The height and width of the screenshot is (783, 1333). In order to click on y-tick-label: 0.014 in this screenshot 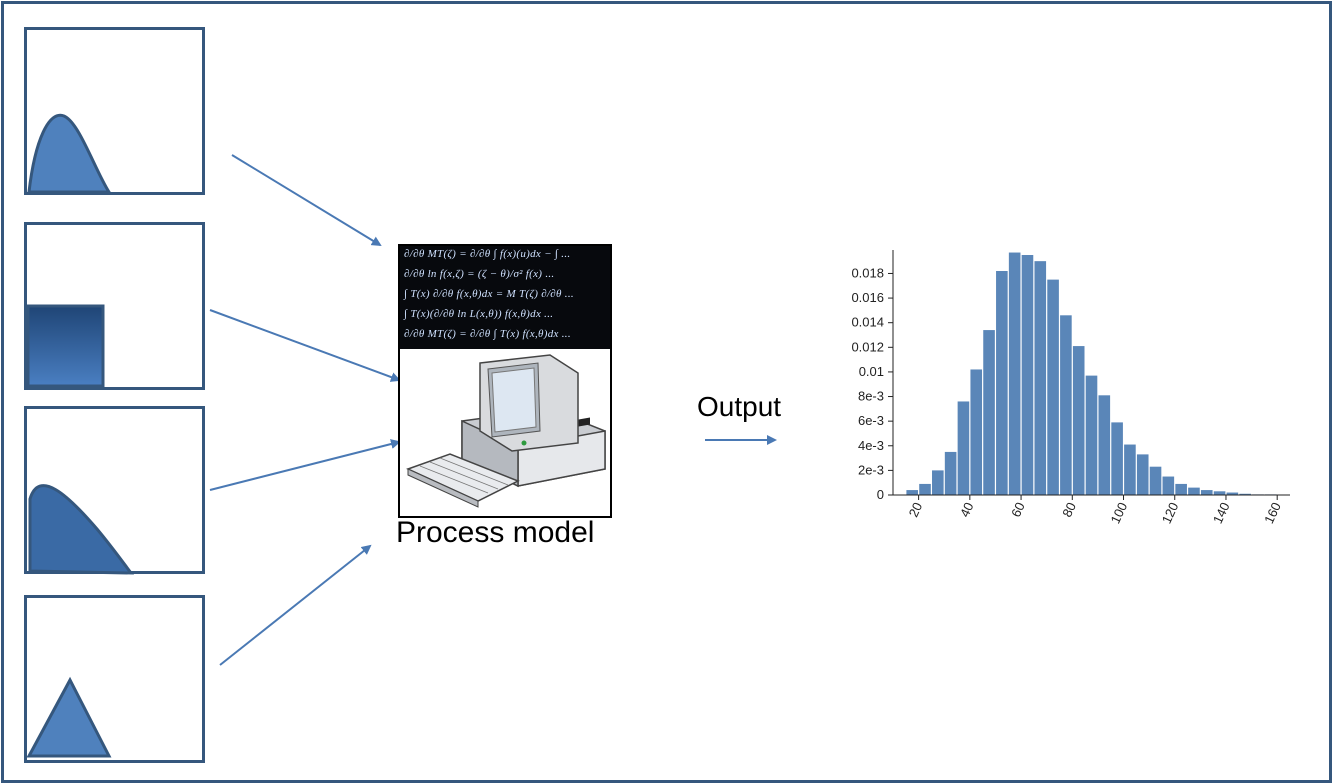, I will do `click(867, 322)`.